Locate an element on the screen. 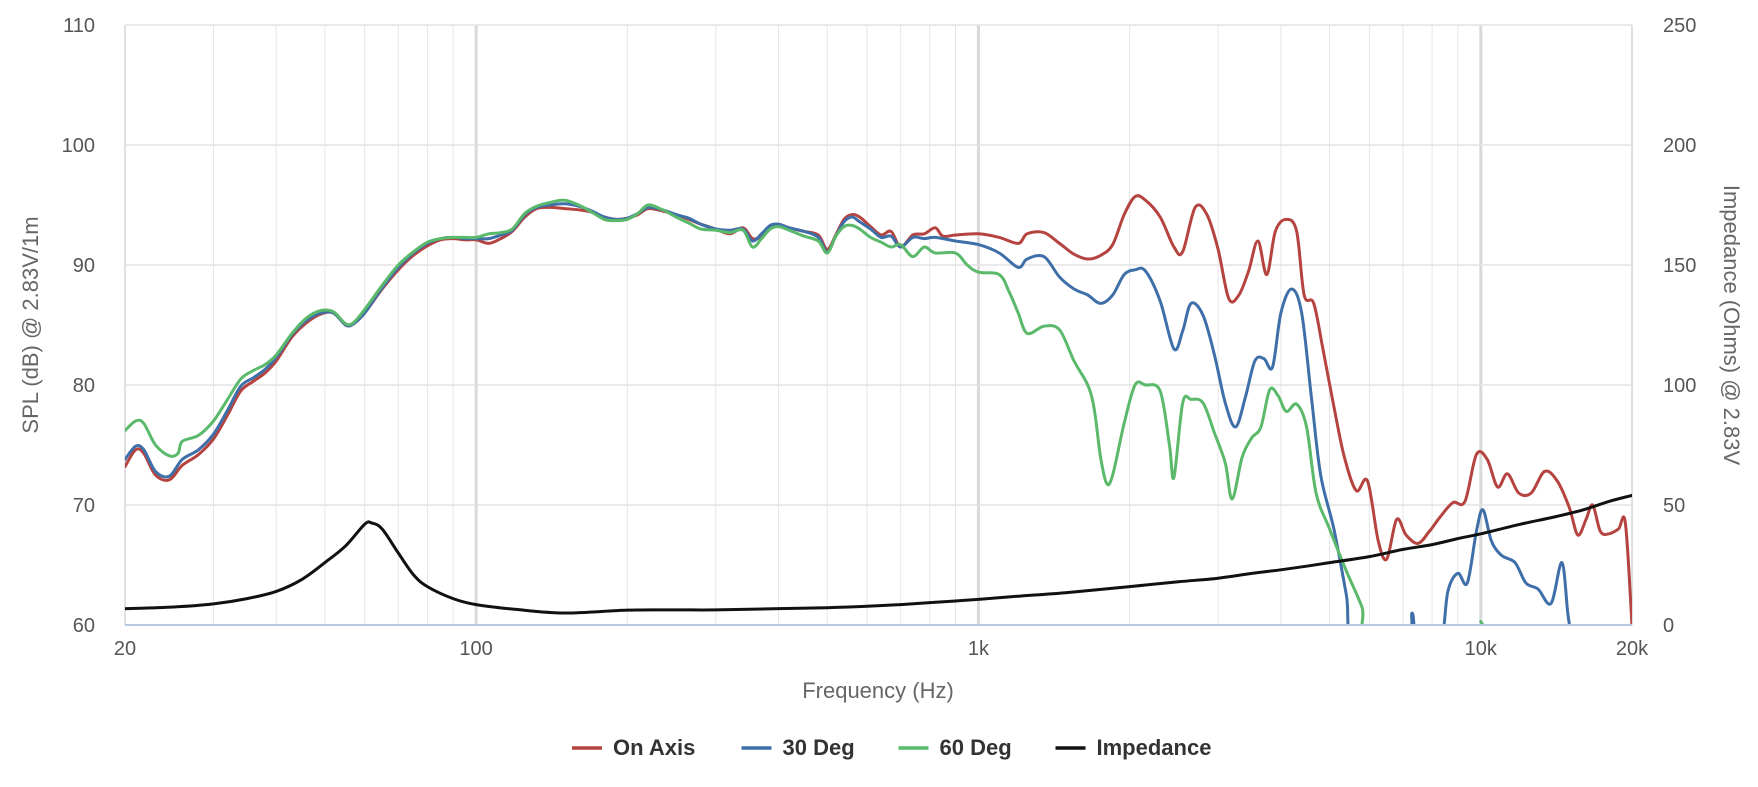 Image resolution: width=1758 pixels, height=787 pixels. y2-tick-label: 200 is located at coordinates (1679, 146).